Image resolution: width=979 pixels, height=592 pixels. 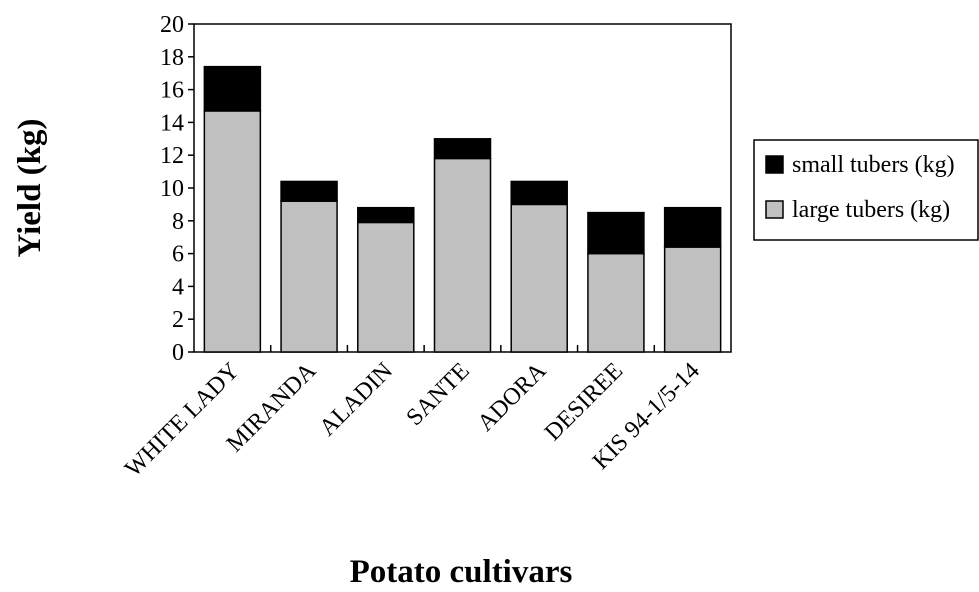 I want to click on legend-swatch-large-tubers, so click(x=774, y=209).